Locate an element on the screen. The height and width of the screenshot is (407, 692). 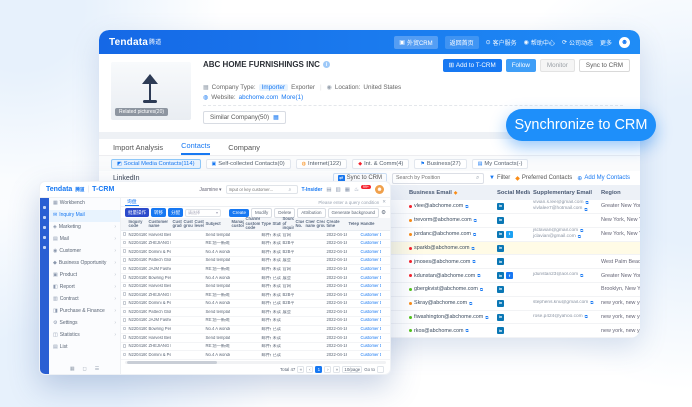
social-icon: s is located at coordinates (240, 76).